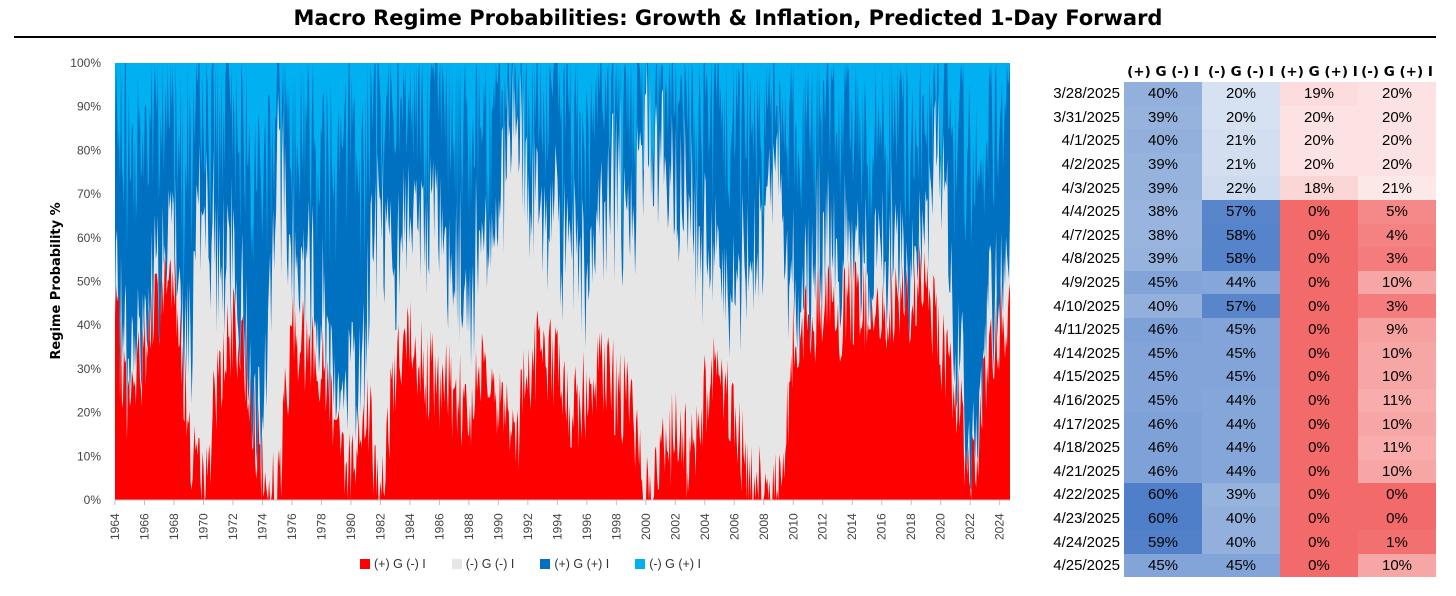 Image resolution: width=1456 pixels, height=596 pixels. What do you see at coordinates (262, 526) in the screenshot?
I see `x-tick-label: 1974` at bounding box center [262, 526].